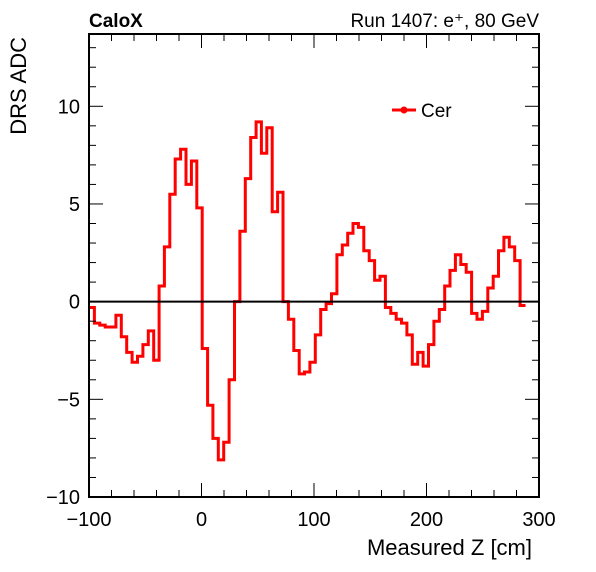  Describe the element at coordinates (449, 547) in the screenshot. I see `x-axis-label: Measured Z [cm]` at that location.